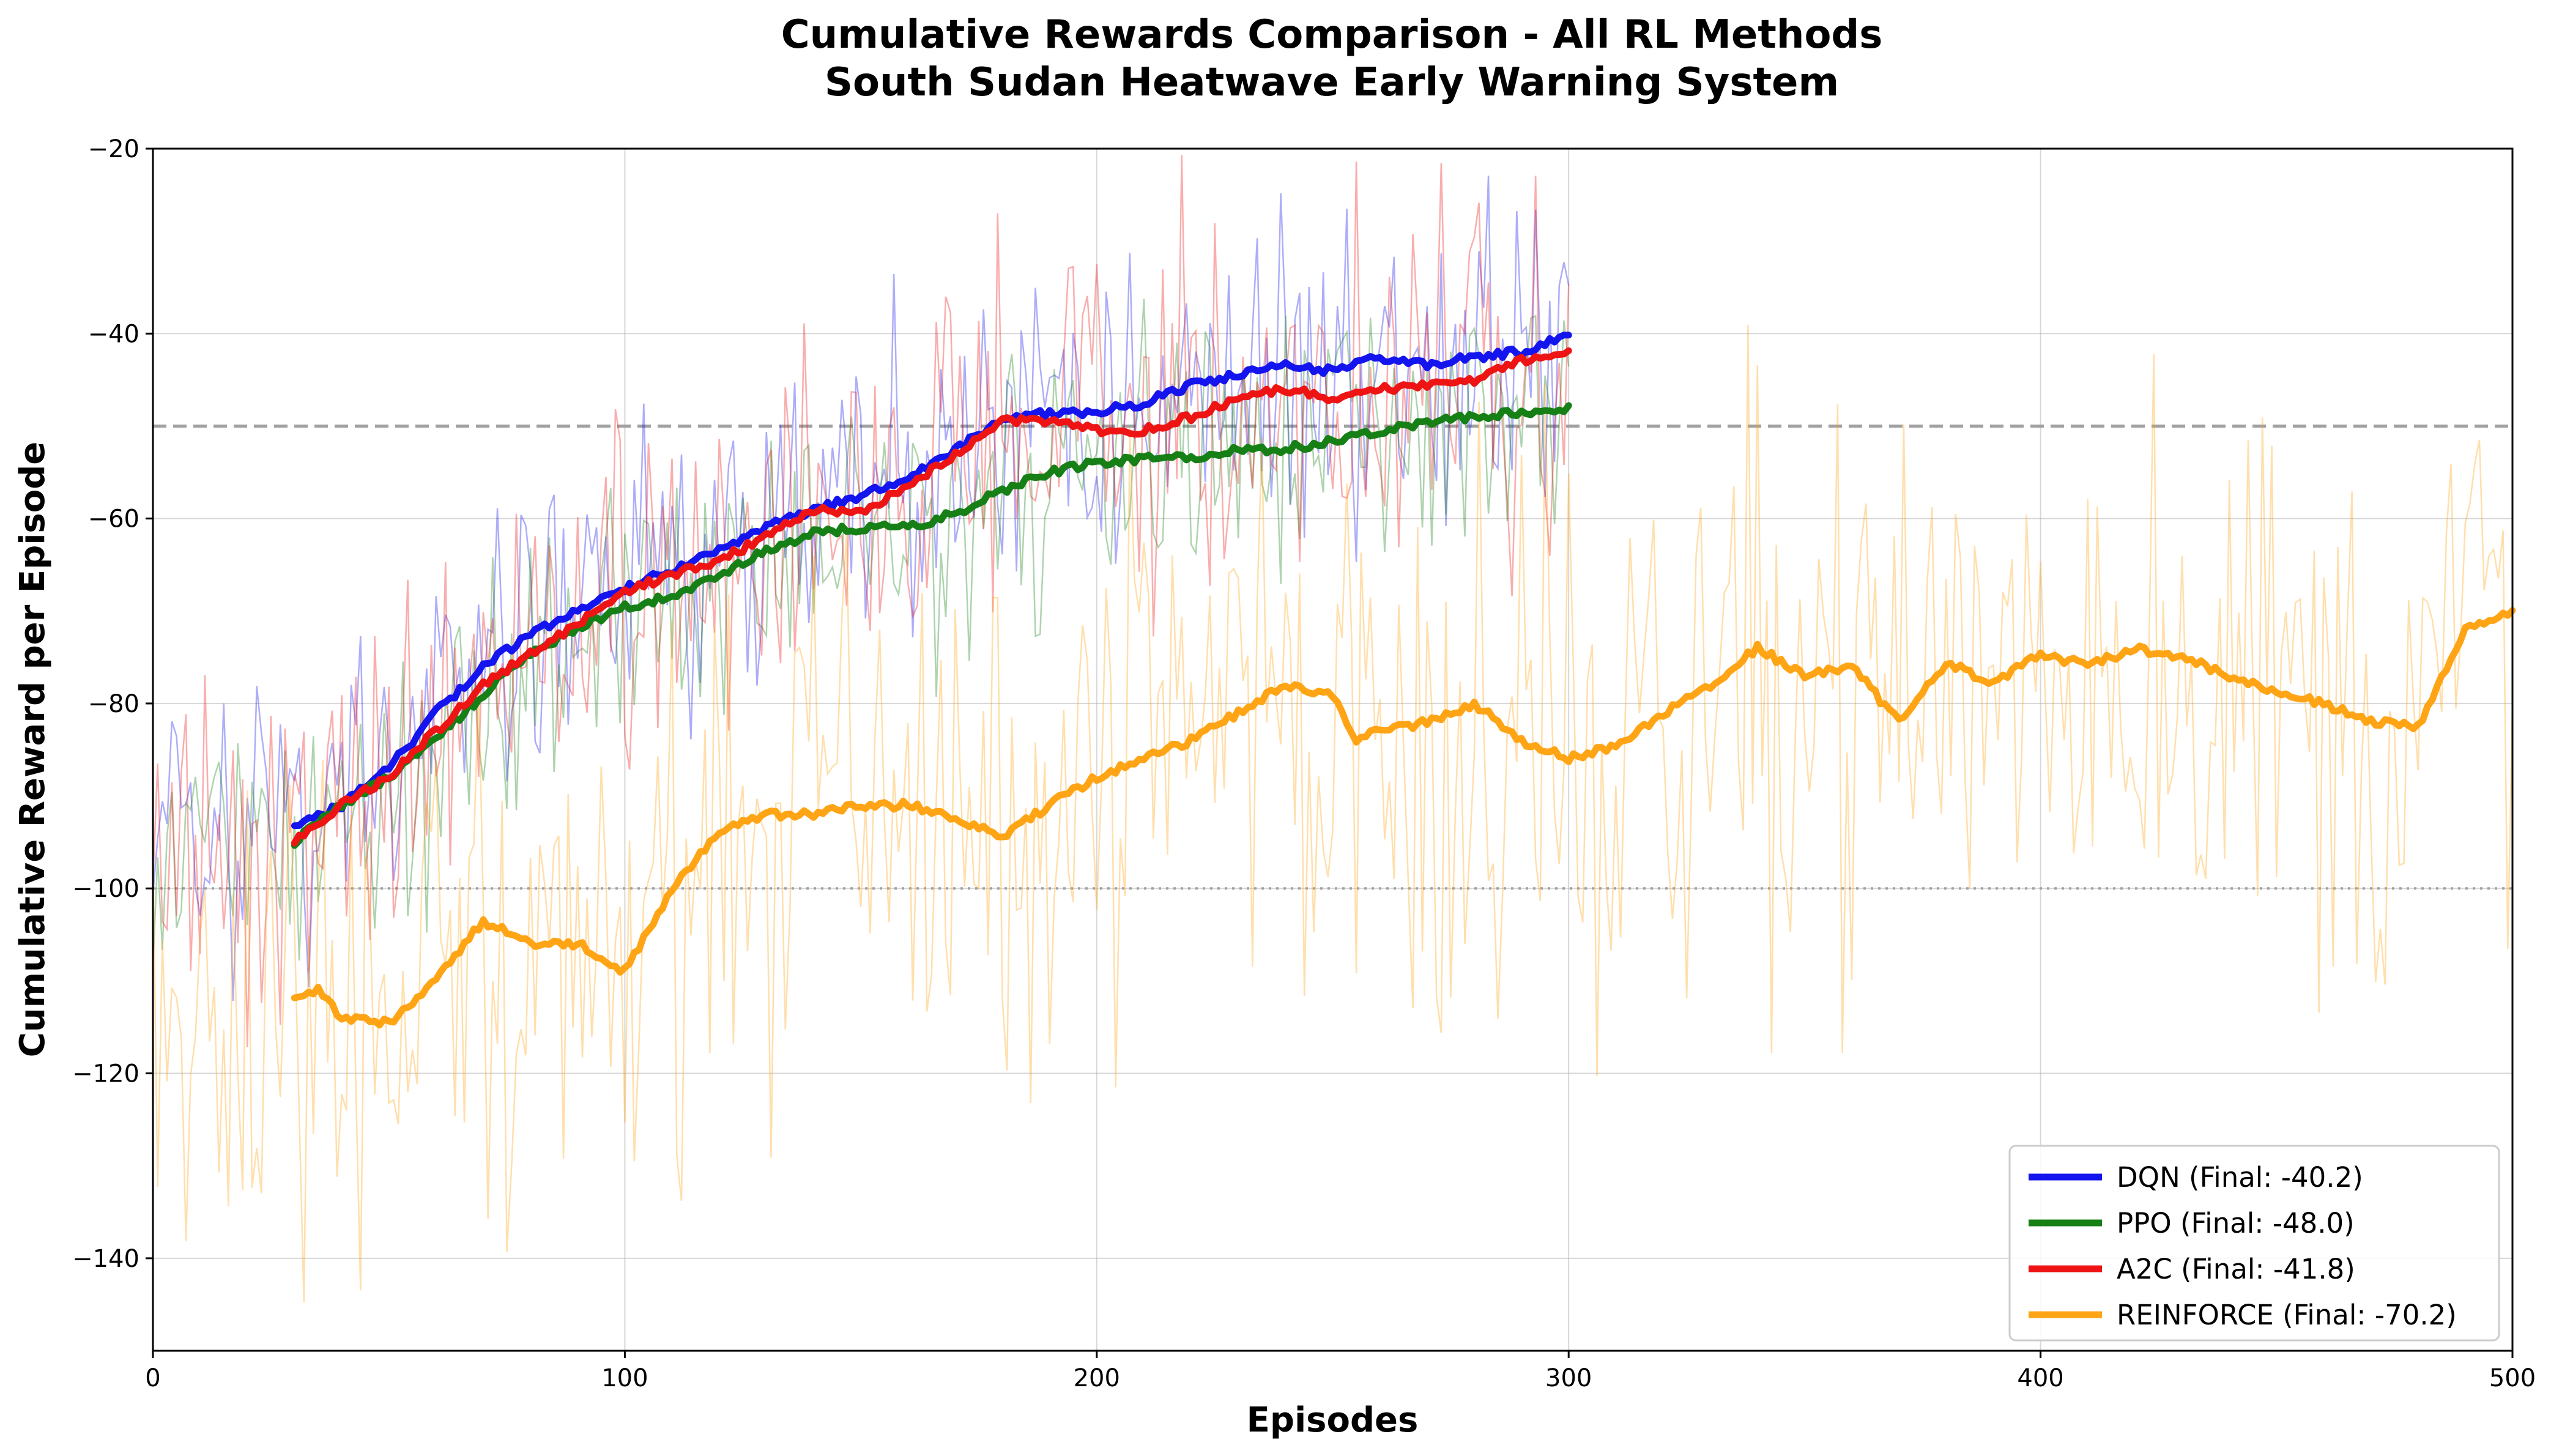 This screenshot has width=2551, height=1456. What do you see at coordinates (105, 889) in the screenshot?
I see `y-tick-label: −100` at bounding box center [105, 889].